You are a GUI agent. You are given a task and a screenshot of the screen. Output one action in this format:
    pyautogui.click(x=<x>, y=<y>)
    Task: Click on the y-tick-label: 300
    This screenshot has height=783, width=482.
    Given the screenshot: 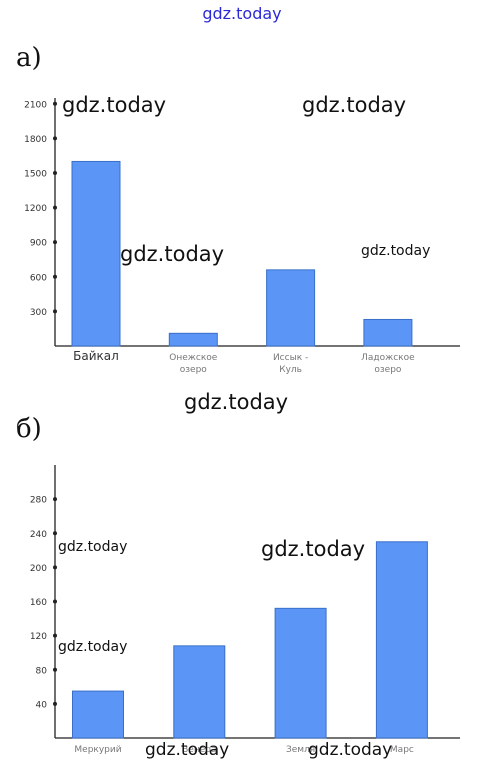 What is the action you would take?
    pyautogui.click(x=38, y=313)
    